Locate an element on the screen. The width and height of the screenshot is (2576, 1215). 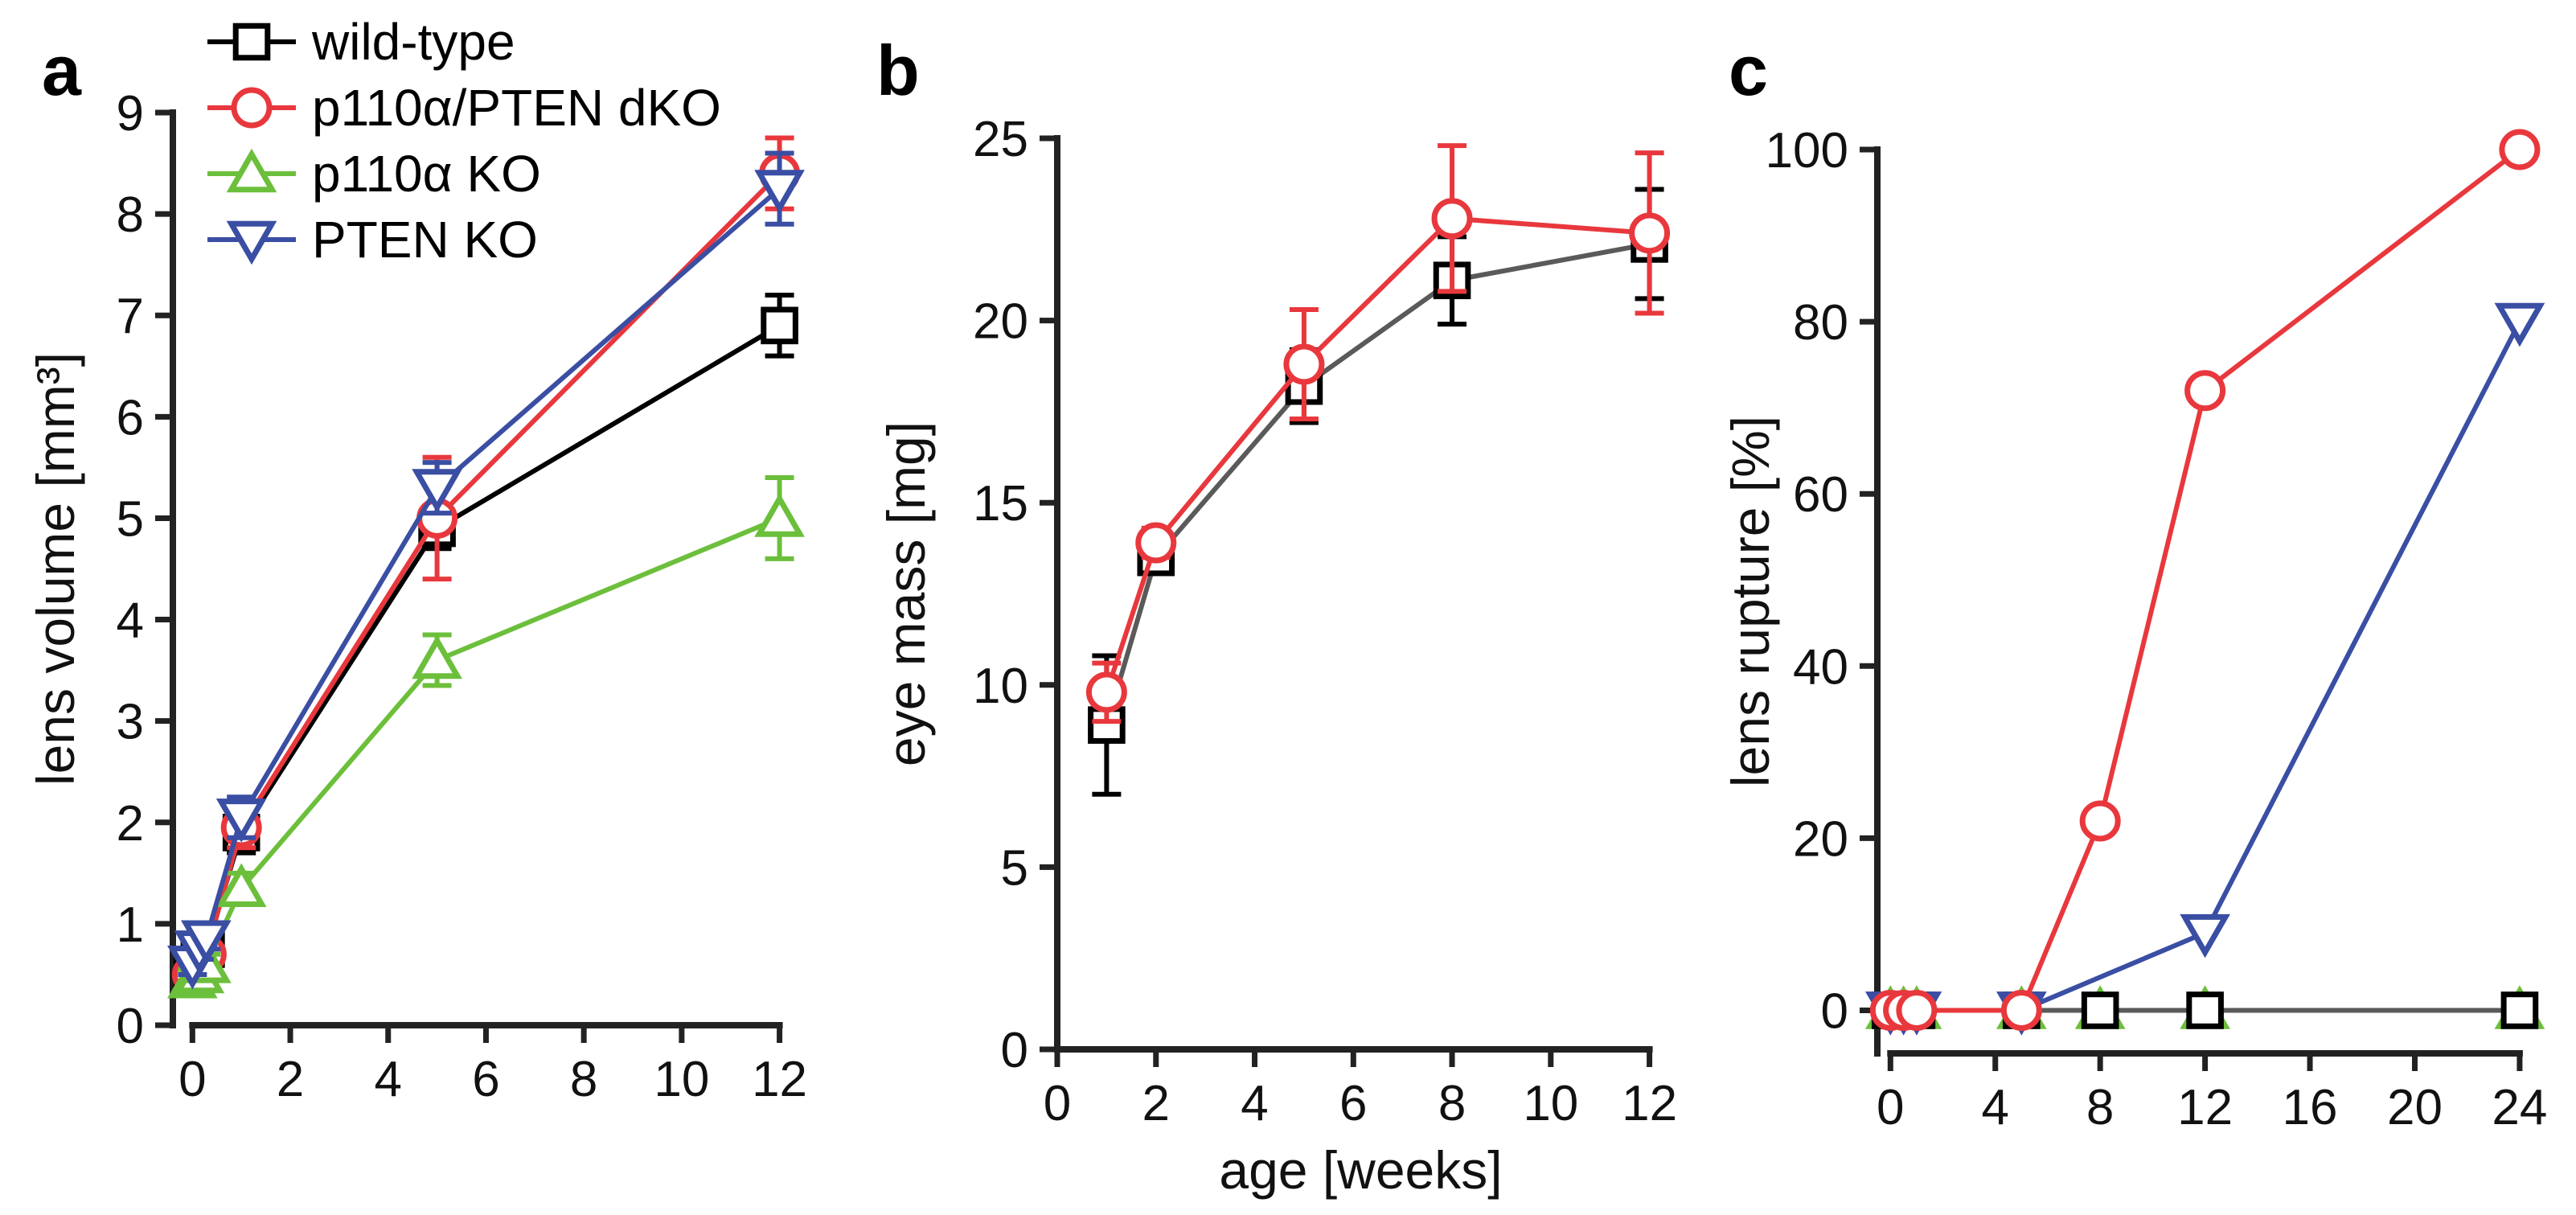
y-tick-label: 8 is located at coordinates (130, 215).